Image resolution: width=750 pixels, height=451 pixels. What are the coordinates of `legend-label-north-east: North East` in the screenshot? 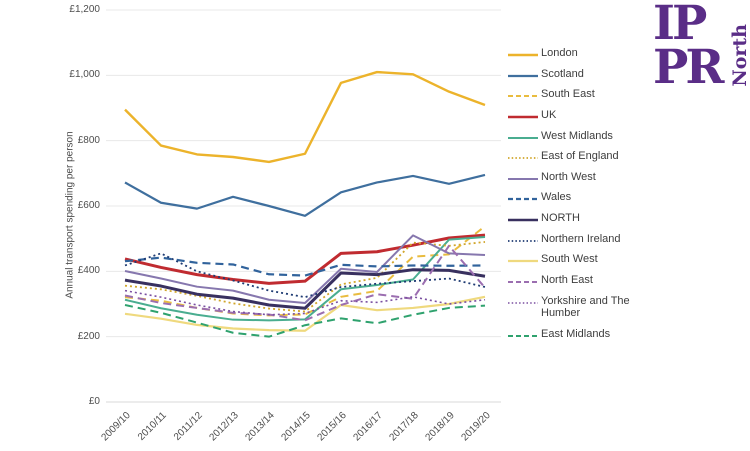 It's located at (567, 280).